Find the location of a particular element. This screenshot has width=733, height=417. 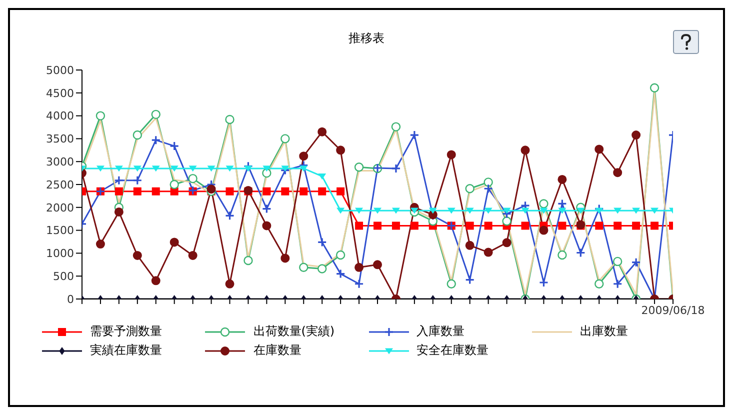

y-tick-label: 5000 is located at coordinates (60, 70).